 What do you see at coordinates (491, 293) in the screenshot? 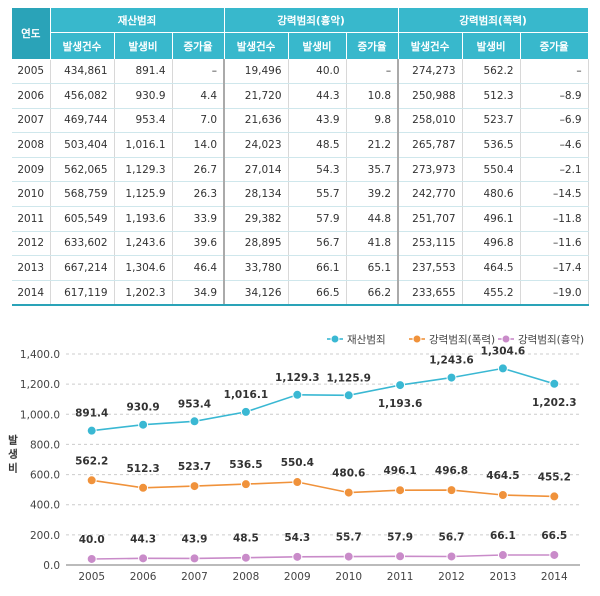
I see `table-cell: 455.2` at bounding box center [491, 293].